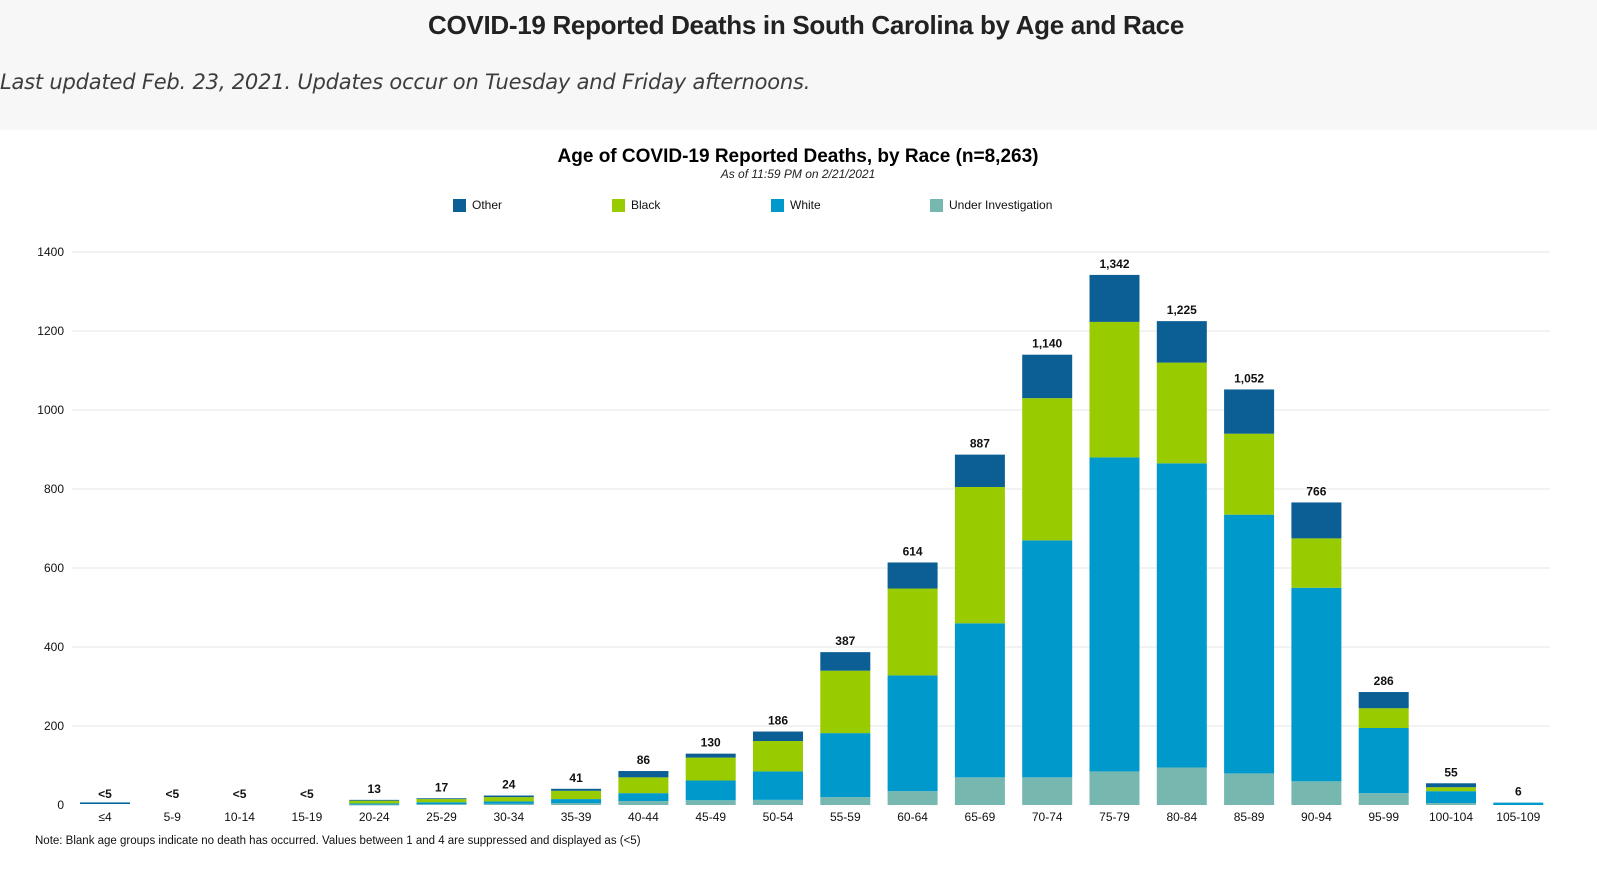 The height and width of the screenshot is (872, 1597). I want to click on bar-group-80-84: 1,225, so click(1181, 554).